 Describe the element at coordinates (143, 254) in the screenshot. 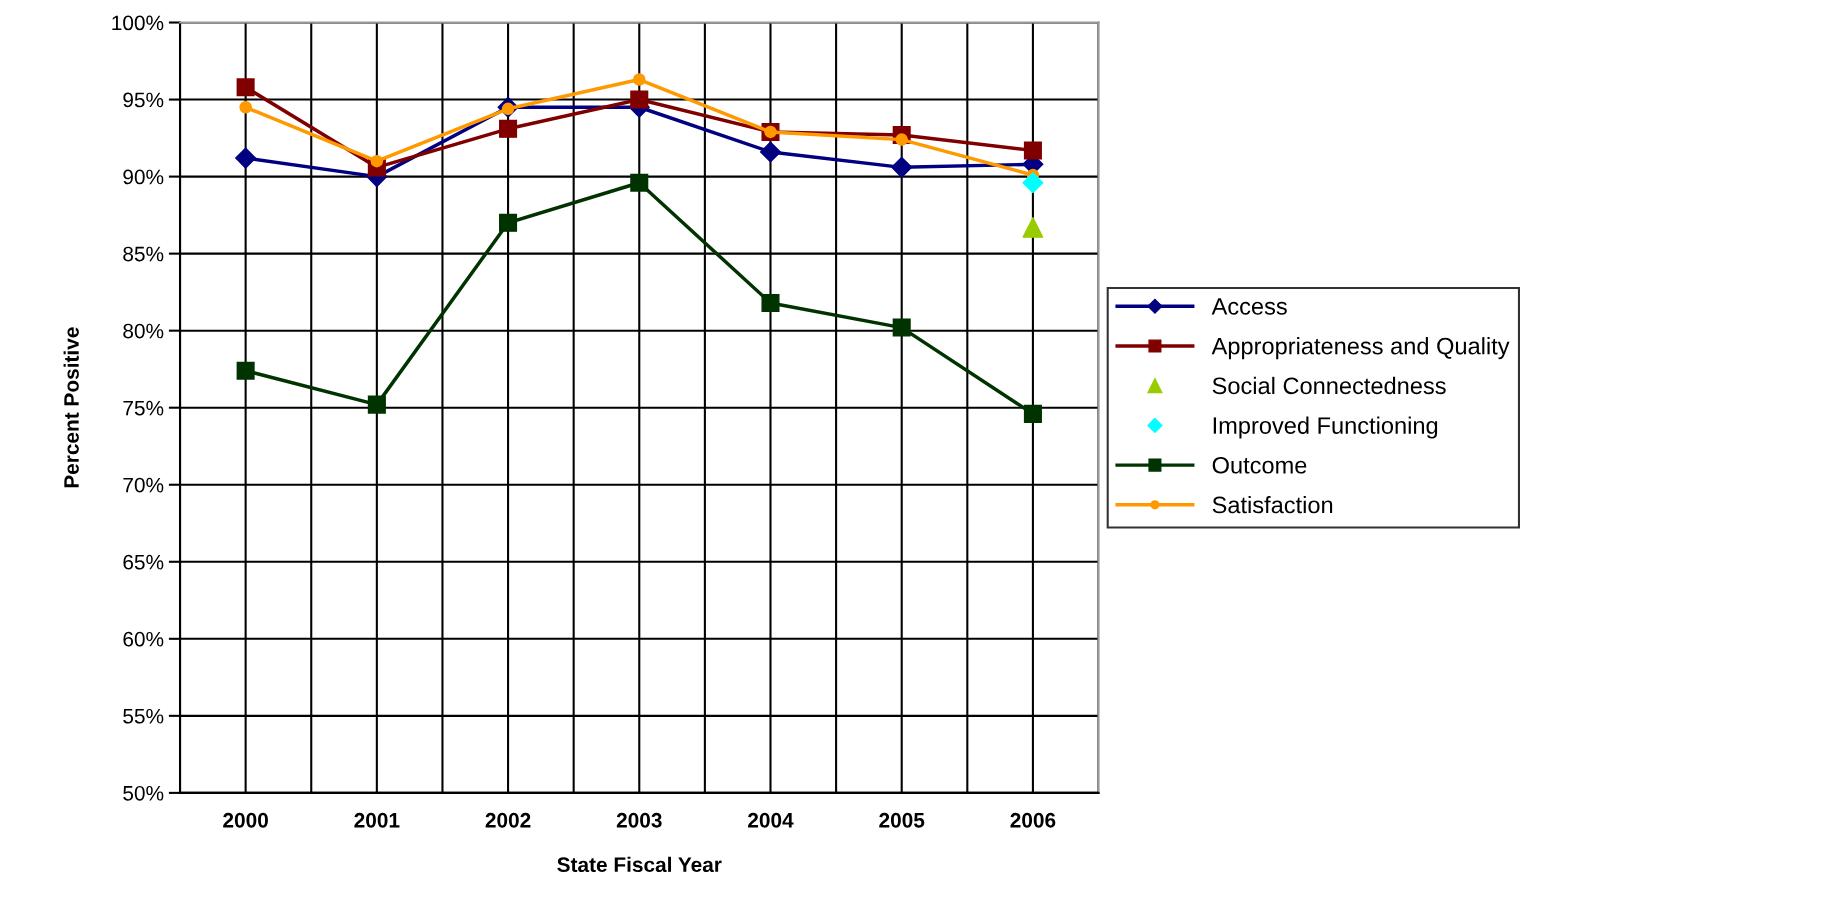

I see `y-tick-label: 85%` at that location.